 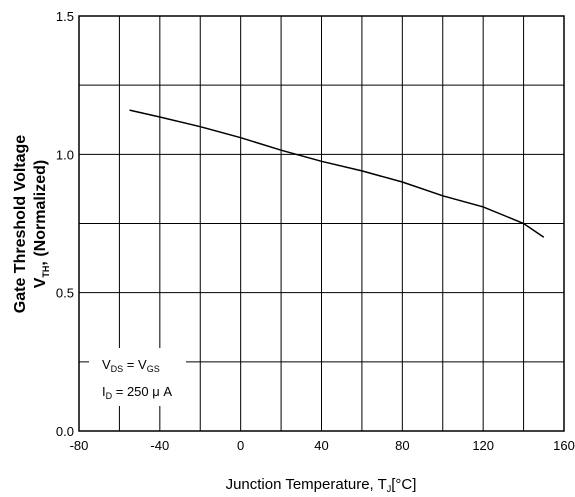 What do you see at coordinates (483, 445) in the screenshot?
I see `x-tick-label: 120` at bounding box center [483, 445].